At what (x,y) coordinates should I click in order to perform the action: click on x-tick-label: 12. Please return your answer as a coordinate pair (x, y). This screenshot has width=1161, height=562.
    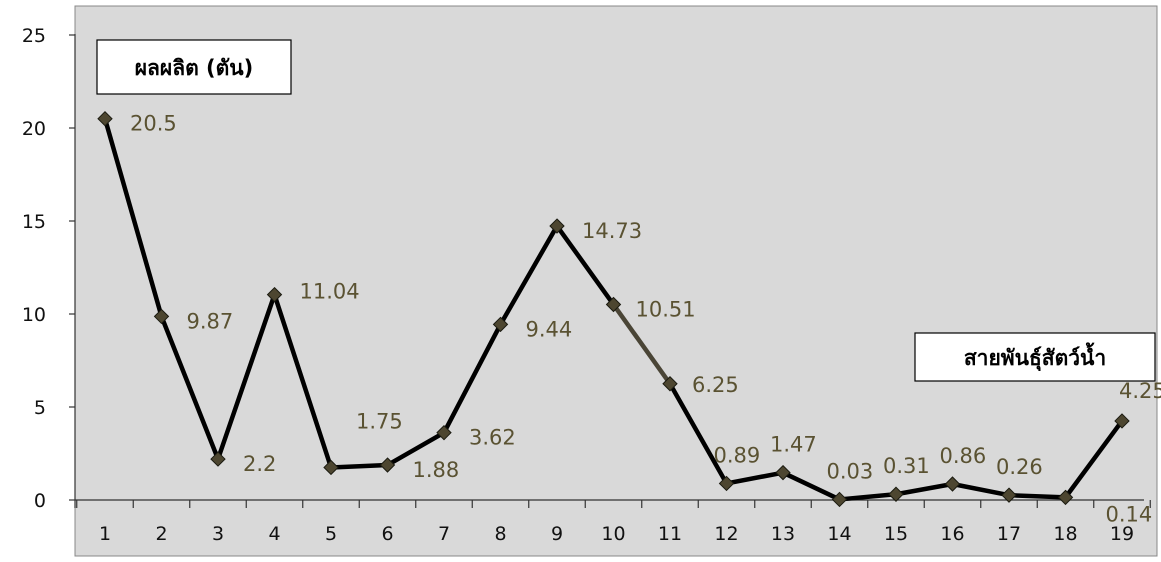
    Looking at the image, I should click on (726, 534).